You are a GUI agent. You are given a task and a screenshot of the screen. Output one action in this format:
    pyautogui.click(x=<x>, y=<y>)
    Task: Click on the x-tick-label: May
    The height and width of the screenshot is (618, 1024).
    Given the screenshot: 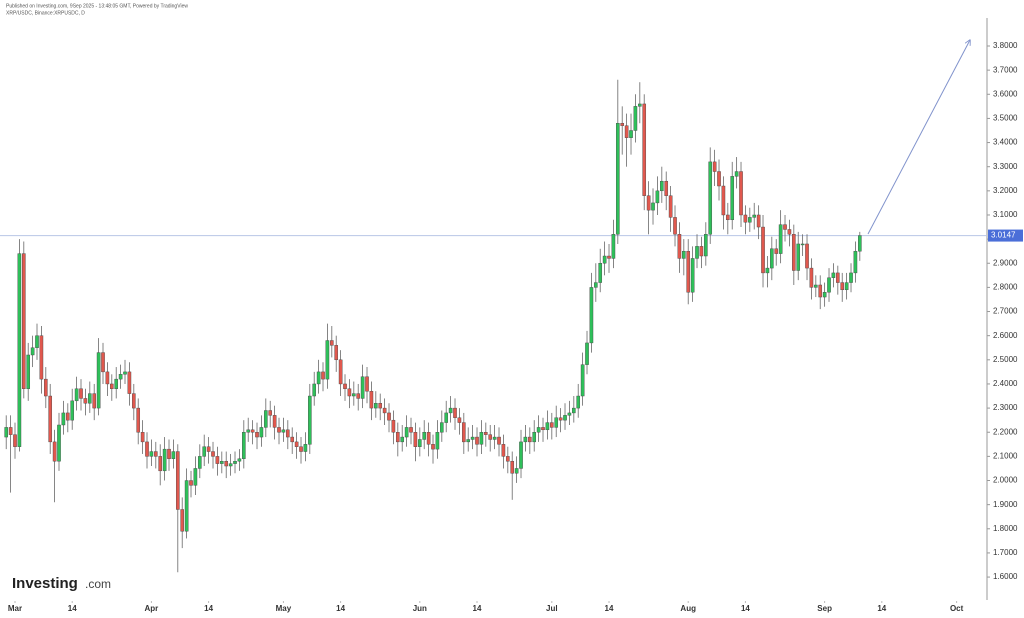 What is the action you would take?
    pyautogui.click(x=284, y=608)
    